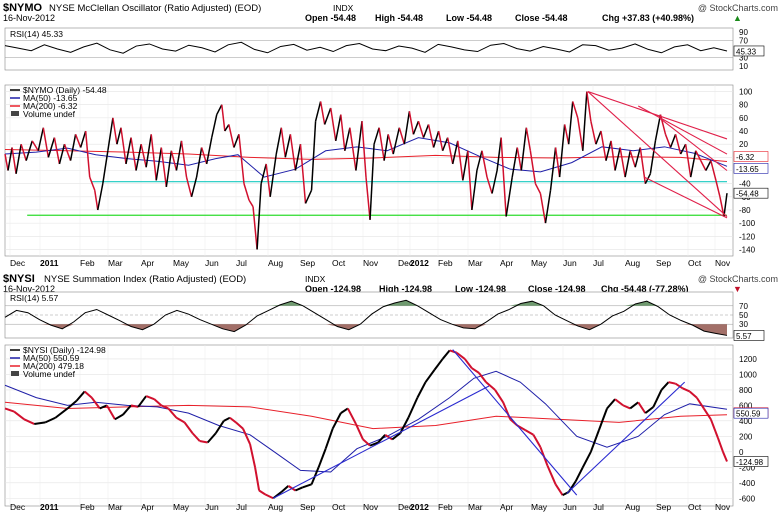 The height and width of the screenshot is (519, 783). Describe the element at coordinates (751, 413) in the screenshot. I see `price-value-box` at that location.